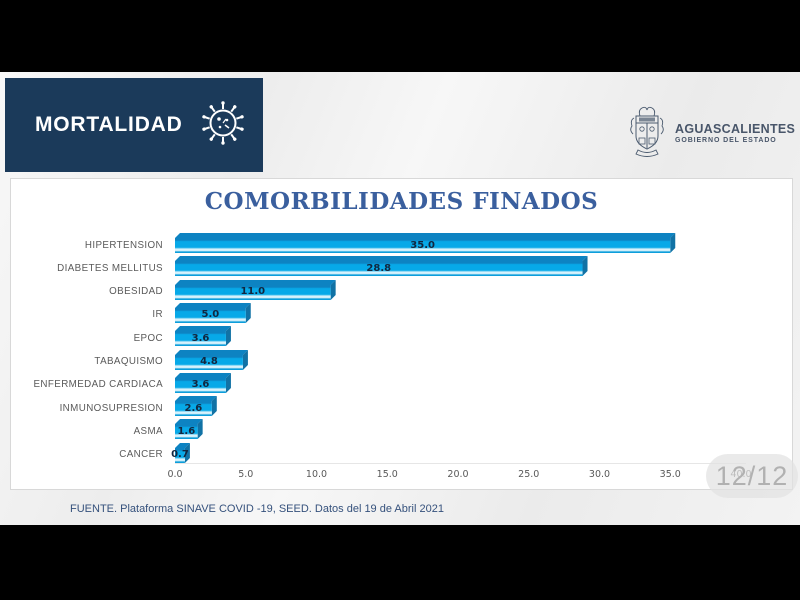 Image resolution: width=800 pixels, height=600 pixels. I want to click on bar-enfermedad-cardiaca, so click(203, 382).